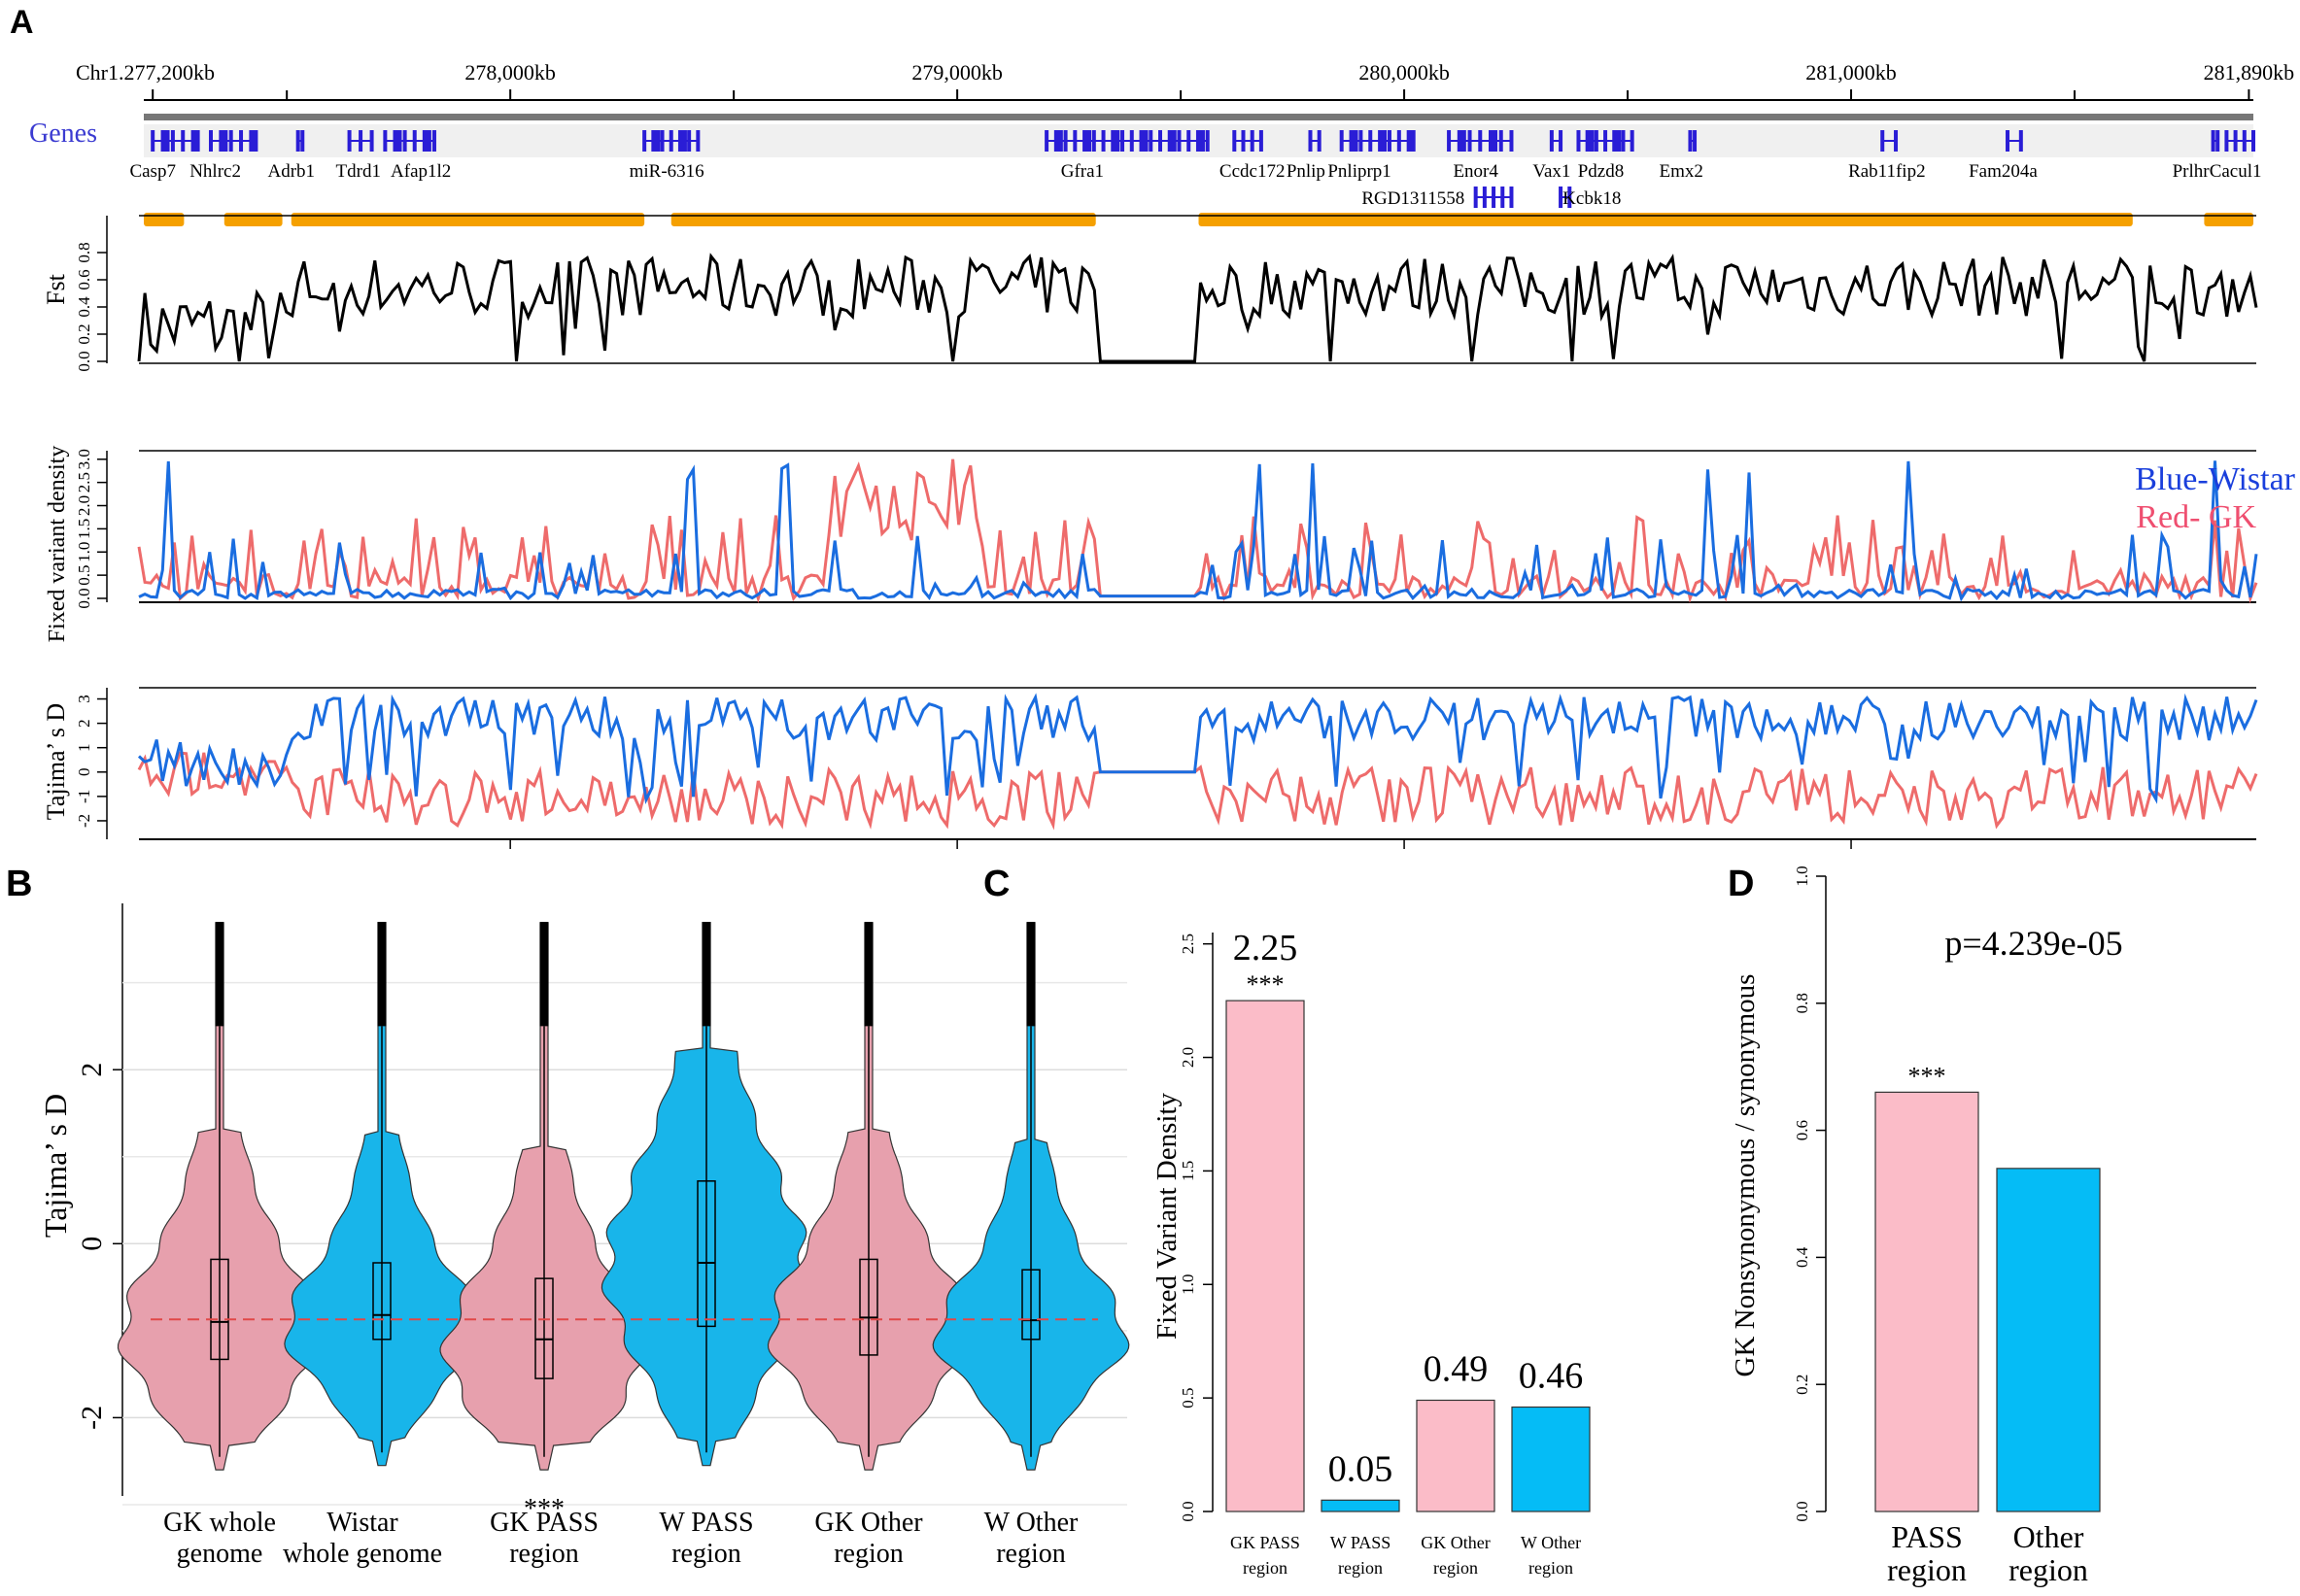 This screenshot has width=2300, height=1596. I want to click on gene-label: Vax1, so click(1551, 171).